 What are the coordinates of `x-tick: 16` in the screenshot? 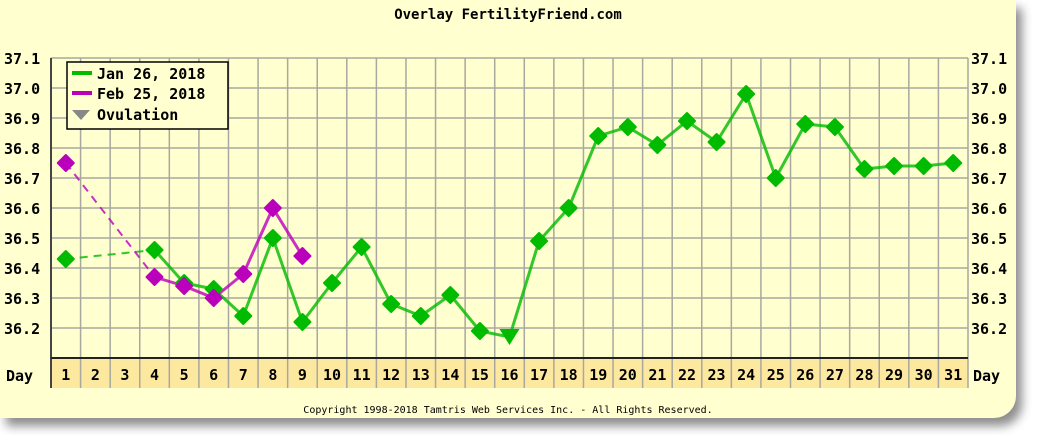 It's located at (509, 375).